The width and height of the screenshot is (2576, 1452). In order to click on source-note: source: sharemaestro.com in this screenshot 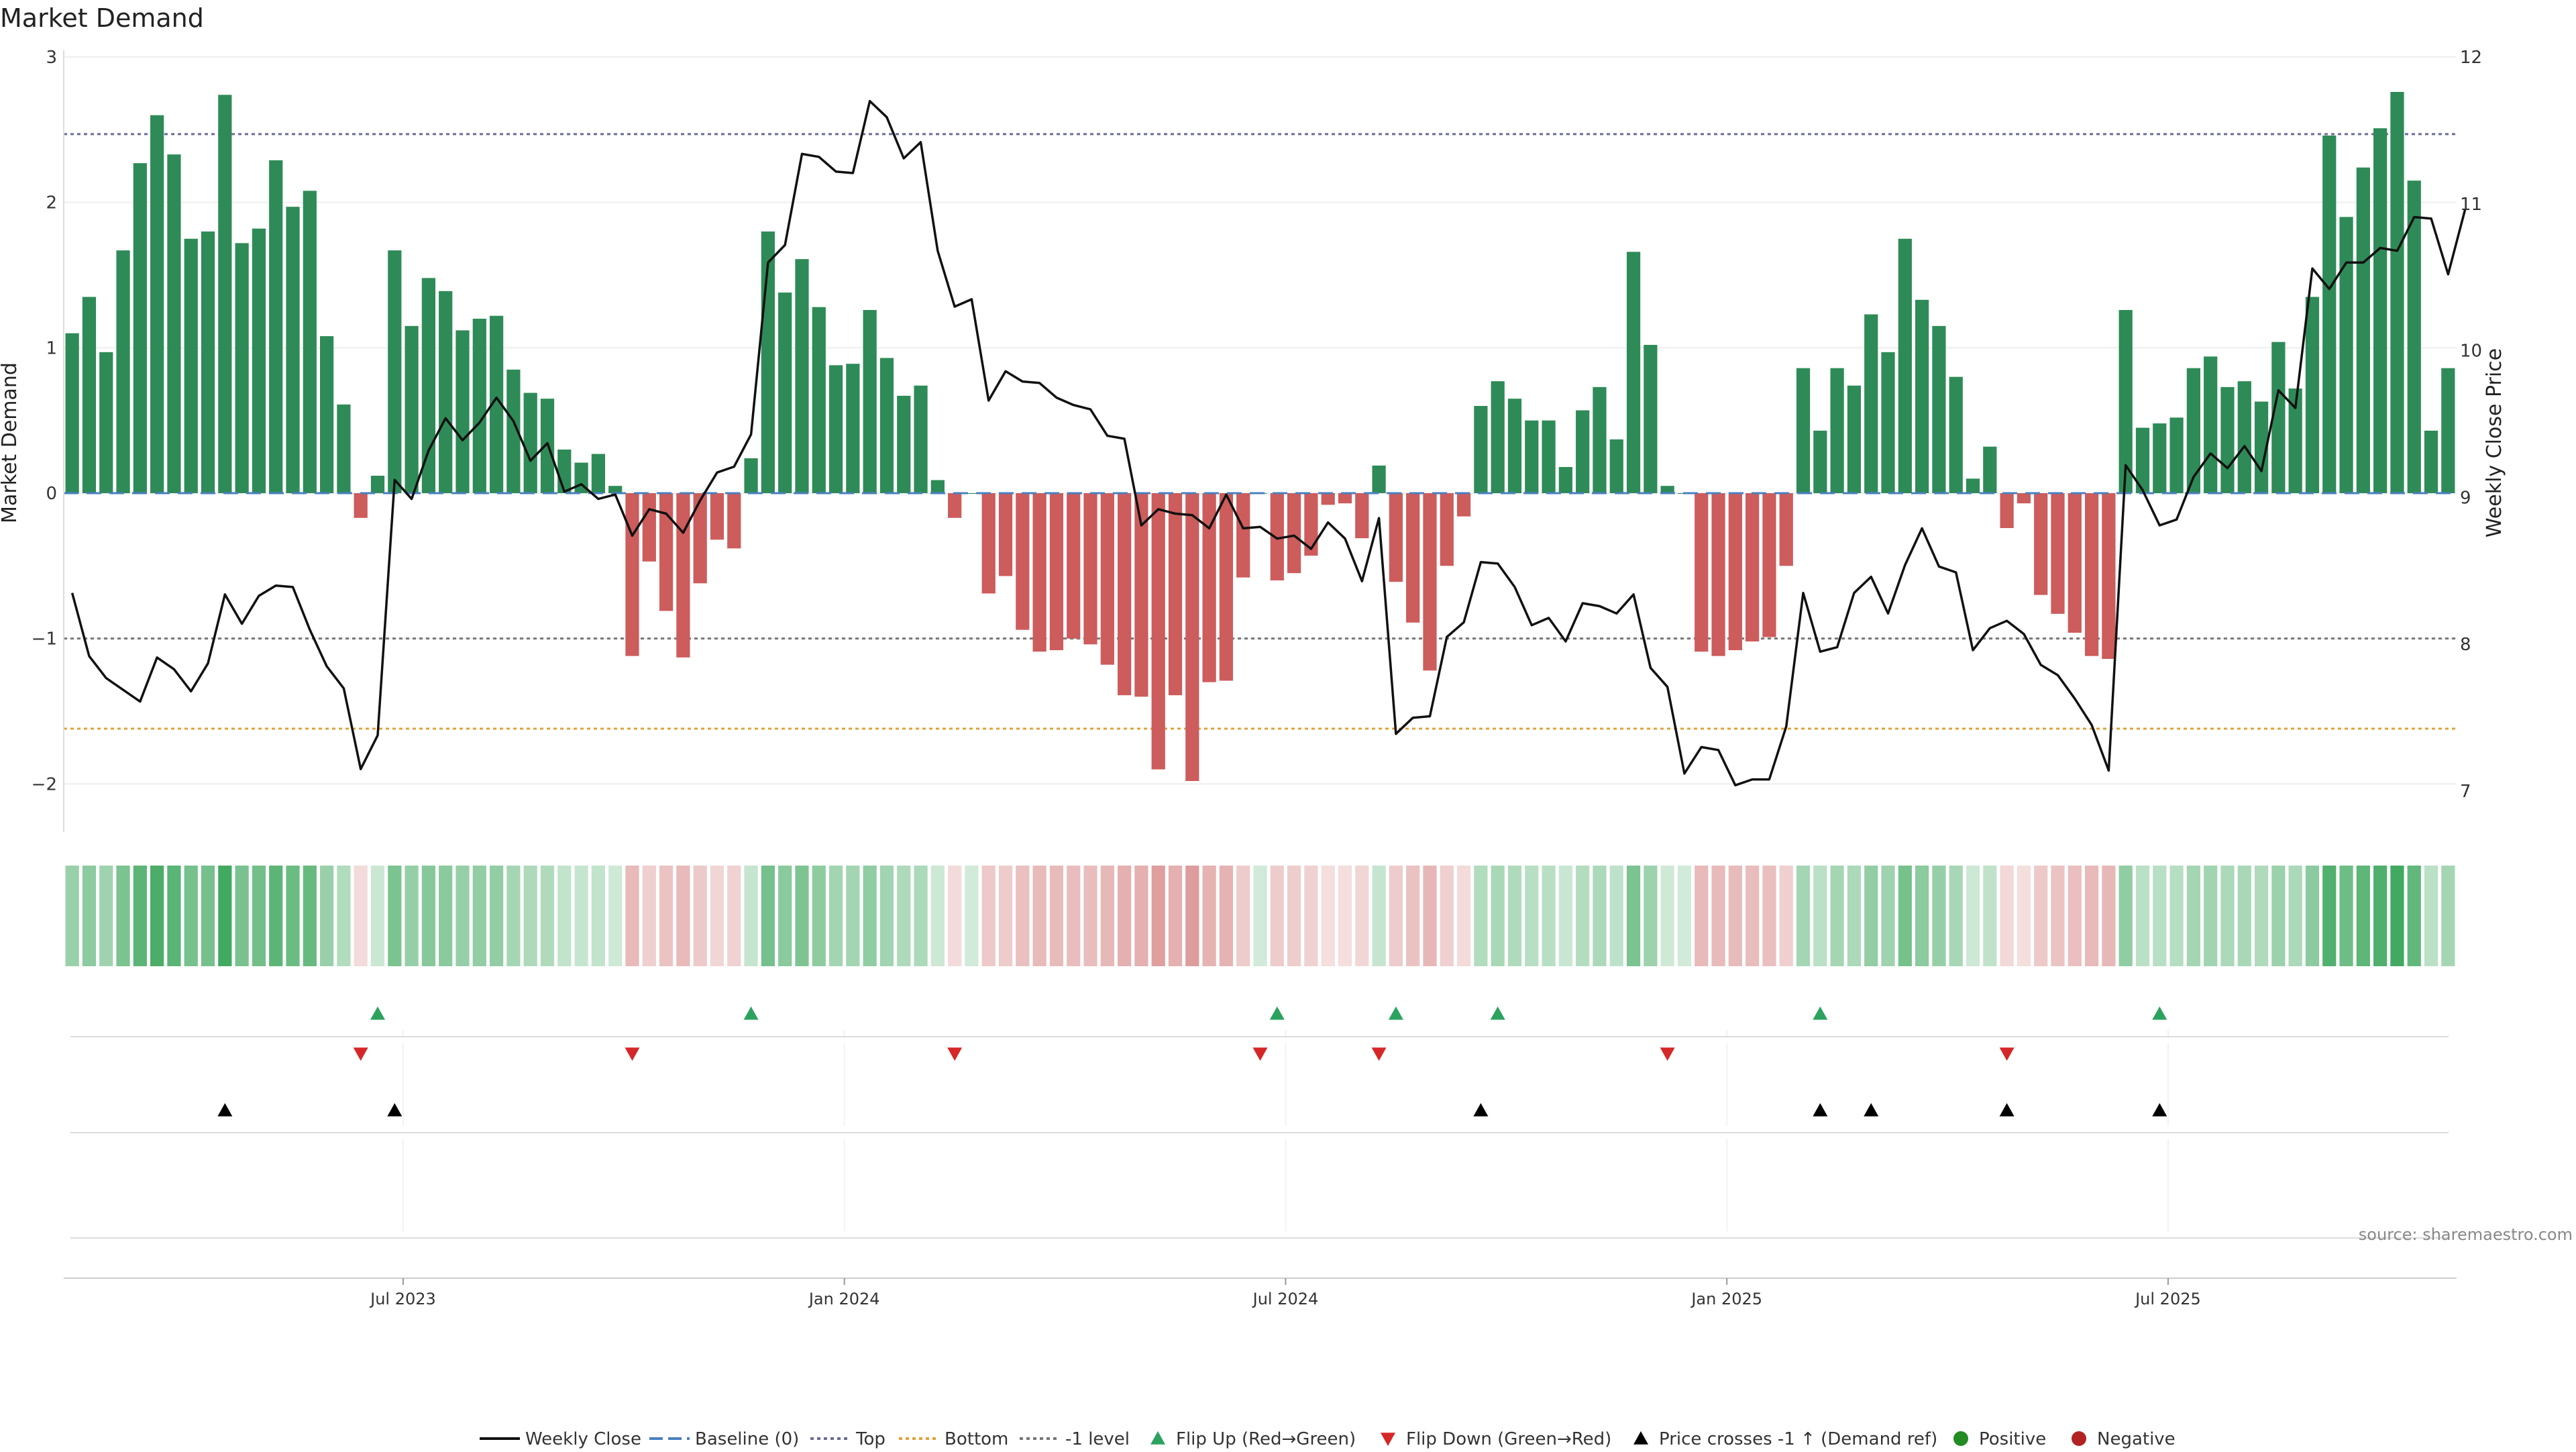, I will do `click(2466, 1235)`.